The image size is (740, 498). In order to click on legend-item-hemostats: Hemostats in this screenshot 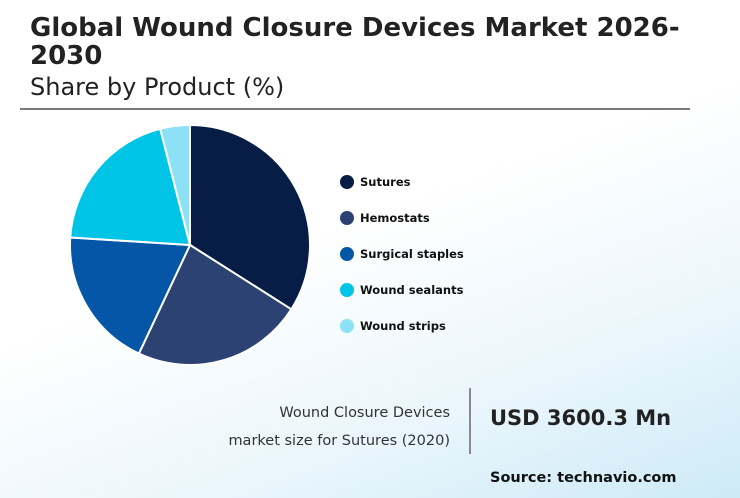, I will do `click(402, 218)`.